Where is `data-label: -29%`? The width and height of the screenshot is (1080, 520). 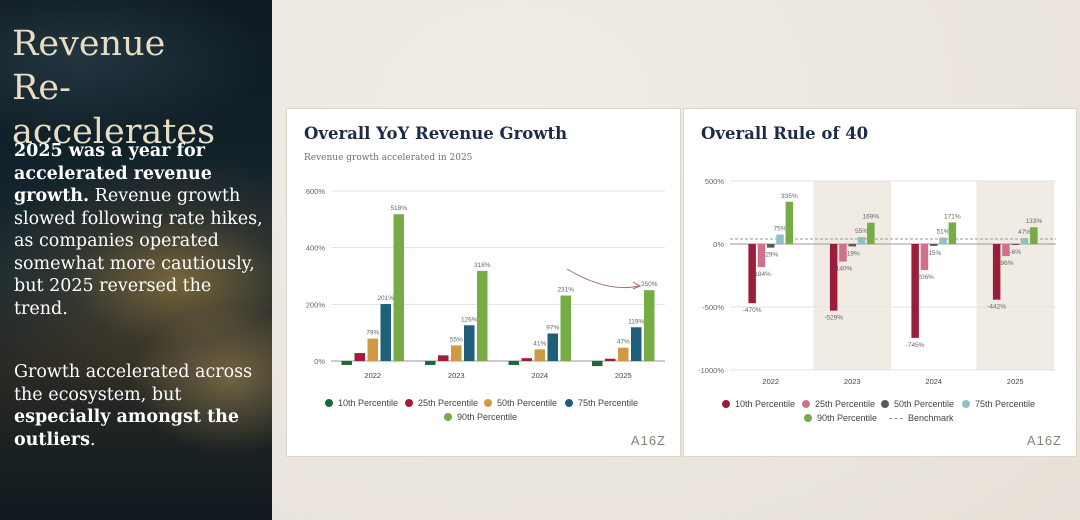
data-label: -29% is located at coordinates (770, 255).